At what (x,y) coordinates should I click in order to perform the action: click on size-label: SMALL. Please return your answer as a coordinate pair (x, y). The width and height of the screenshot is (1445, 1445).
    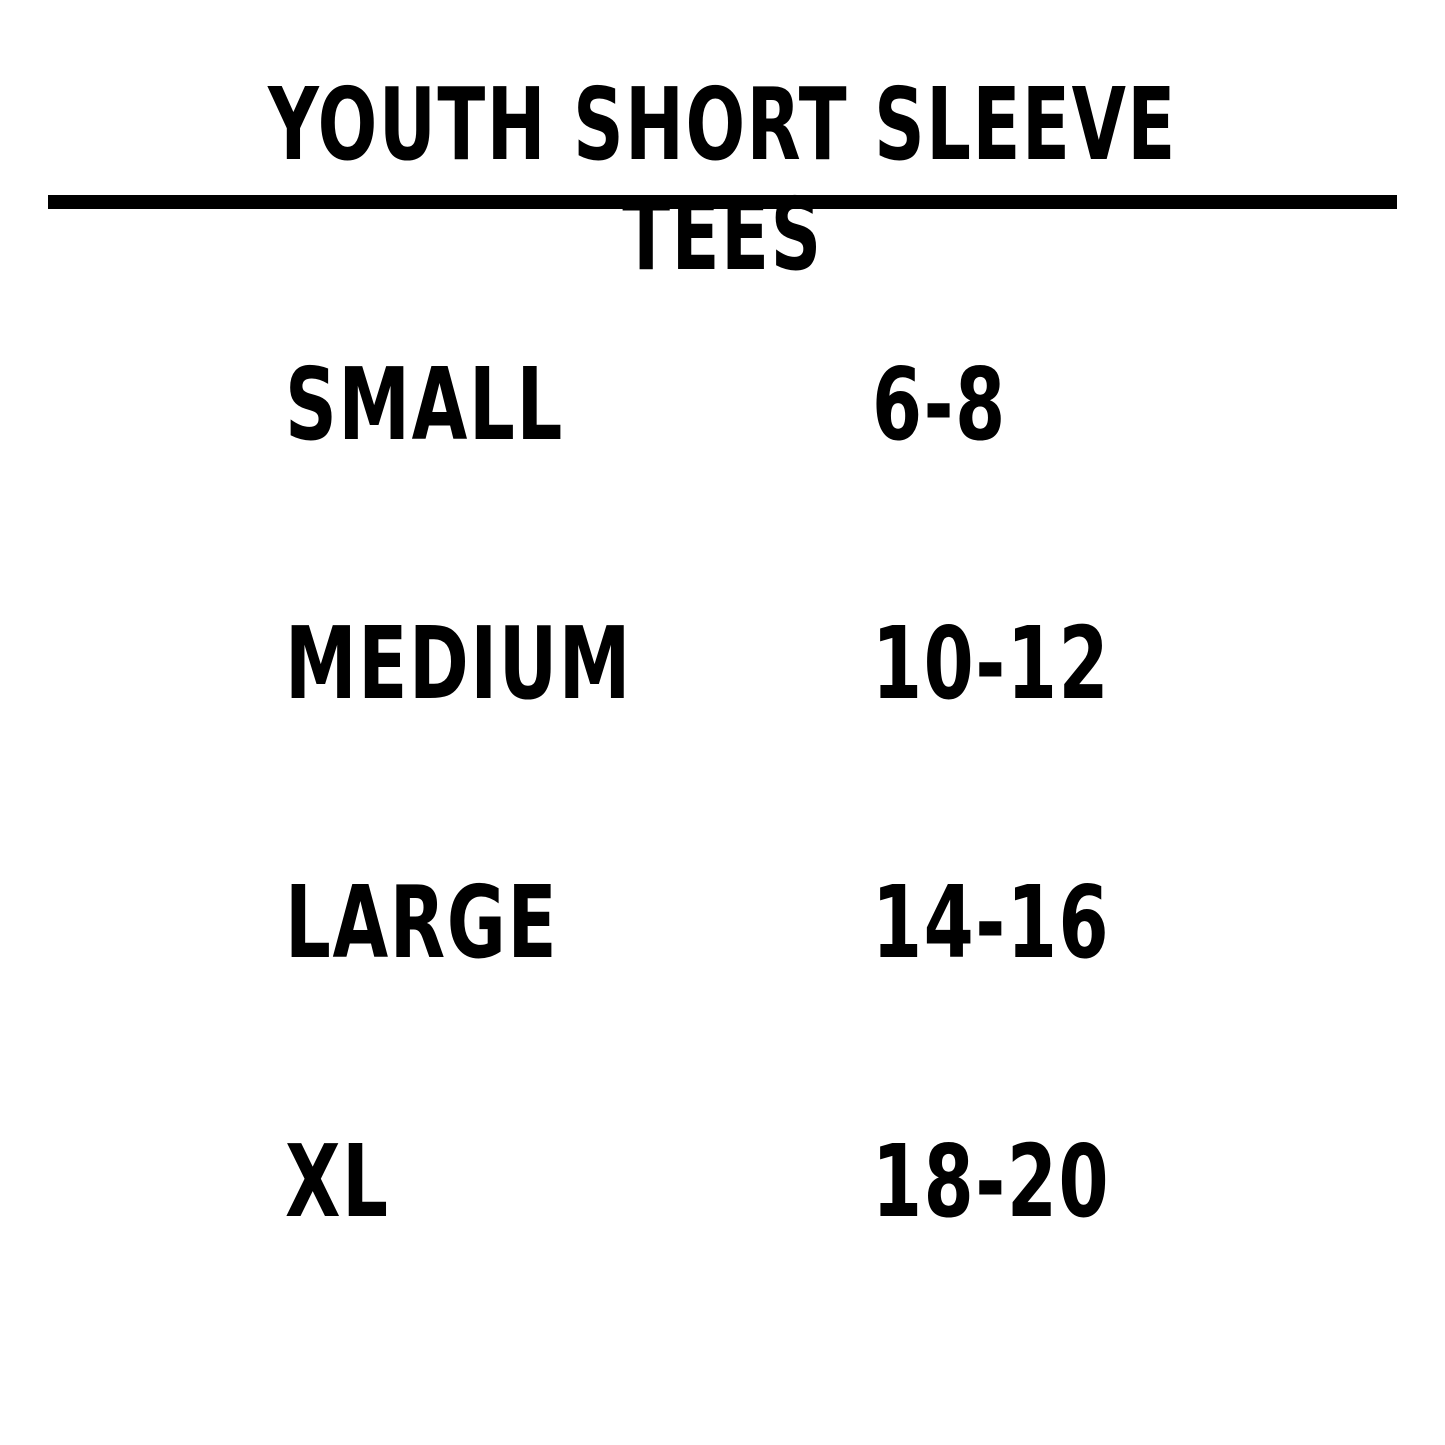
    Looking at the image, I should click on (424, 404).